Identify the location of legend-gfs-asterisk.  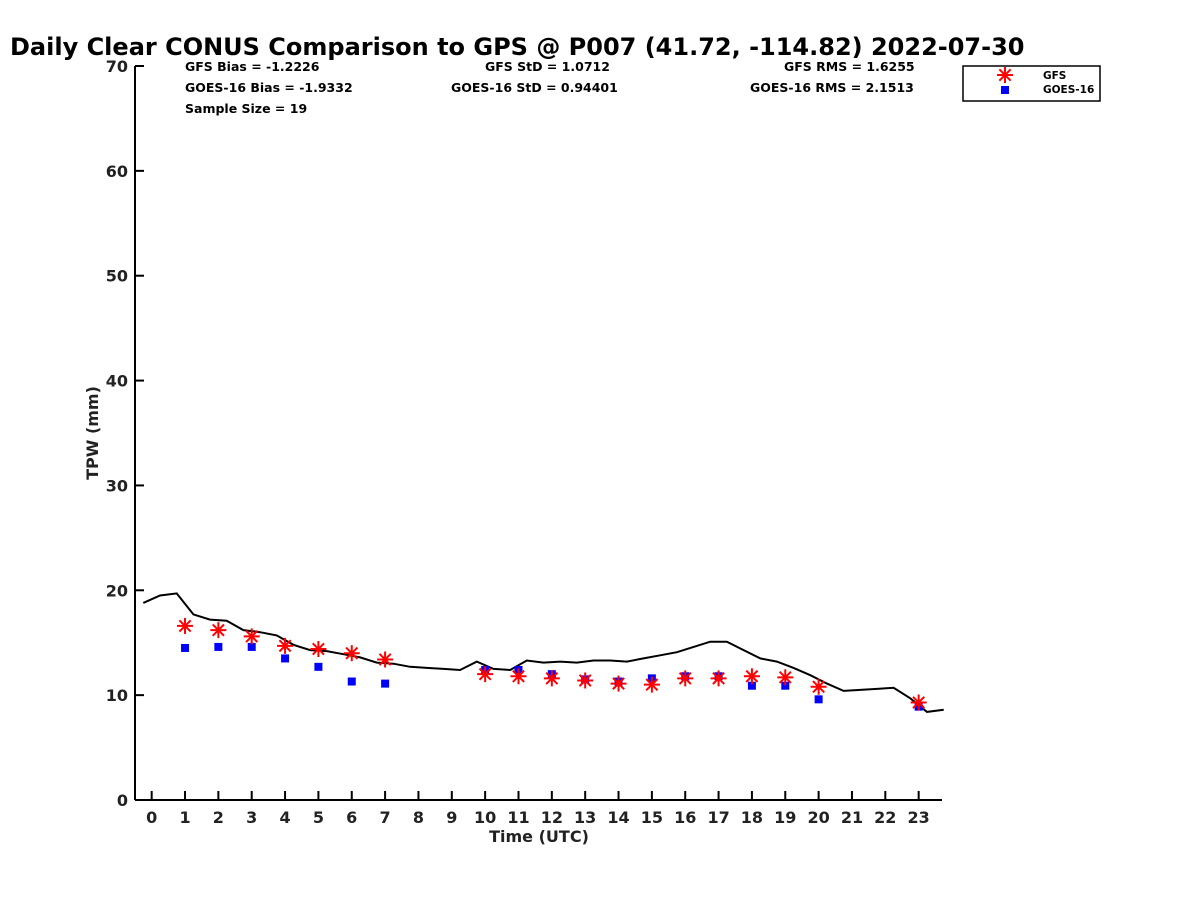
(1005, 75).